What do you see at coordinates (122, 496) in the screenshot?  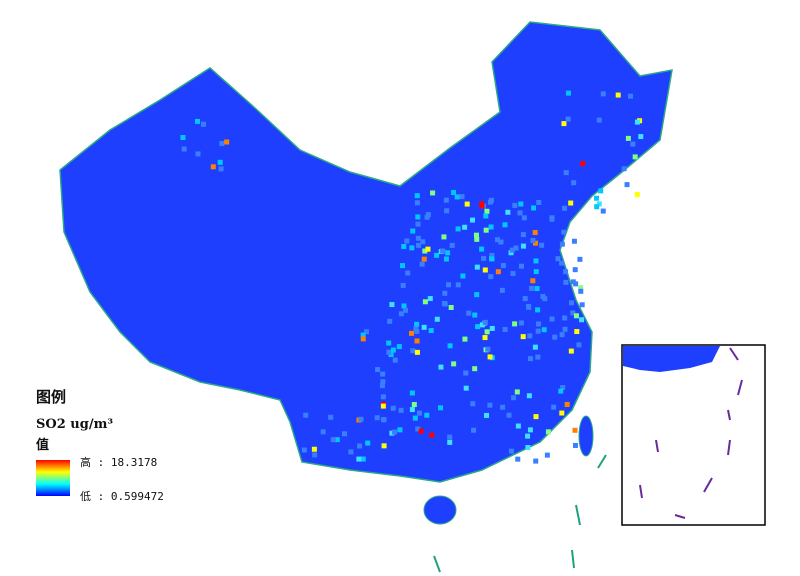 I see `legend-low-label: 低 : 0.599472` at bounding box center [122, 496].